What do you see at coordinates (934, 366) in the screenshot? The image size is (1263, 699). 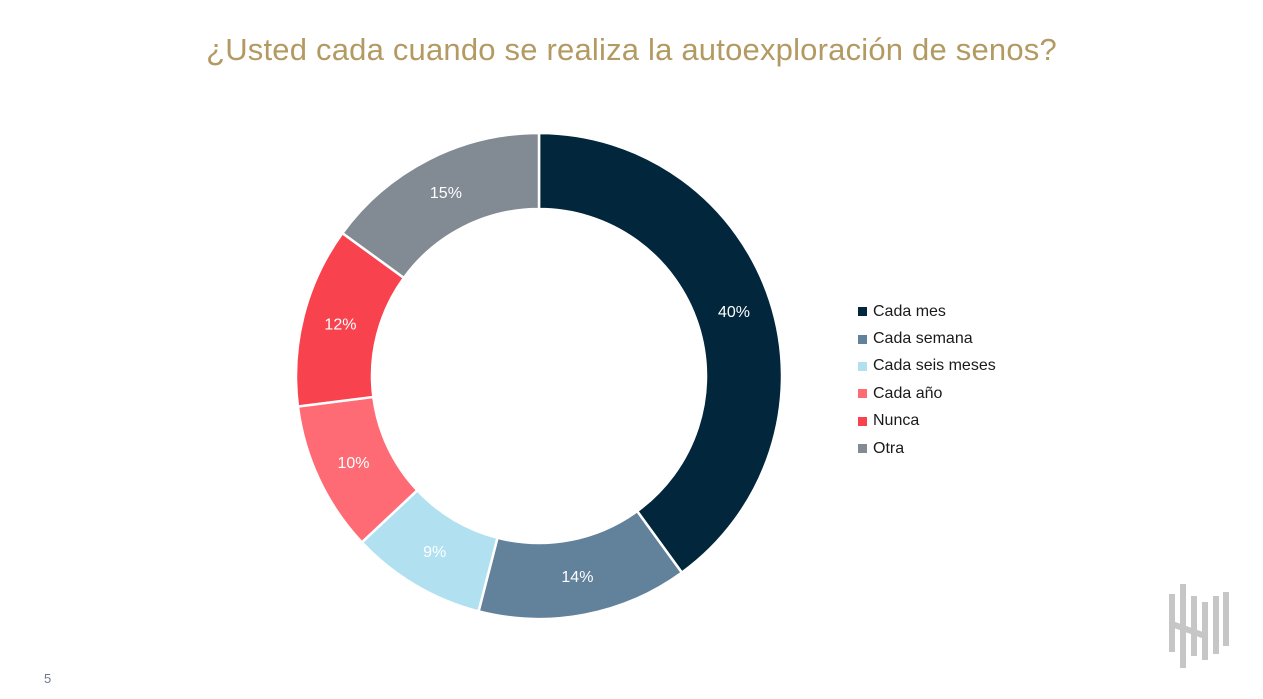 I see `legend-label: Cada seis meses` at bounding box center [934, 366].